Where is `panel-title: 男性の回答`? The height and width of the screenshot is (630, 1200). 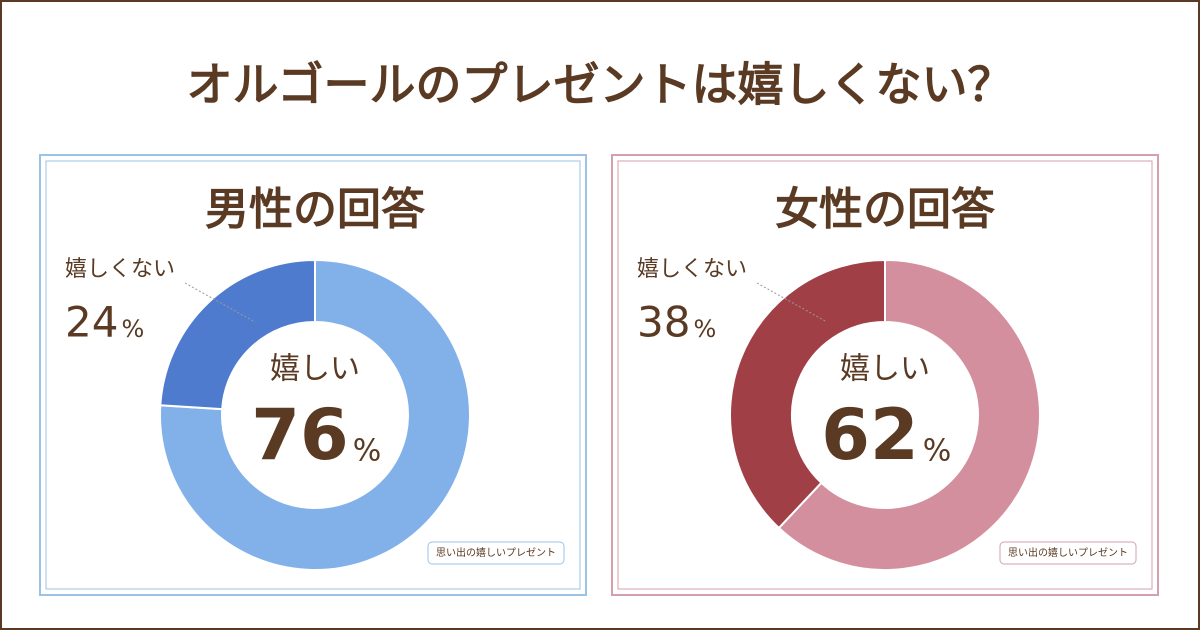 panel-title: 男性の回答 is located at coordinates (315, 209).